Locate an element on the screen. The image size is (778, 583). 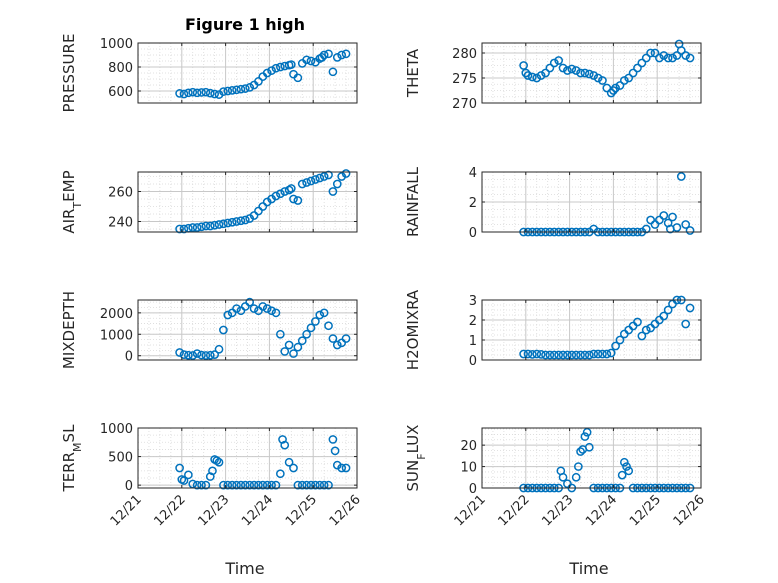
x-tick-label: 12/26 is located at coordinates (689, 510).